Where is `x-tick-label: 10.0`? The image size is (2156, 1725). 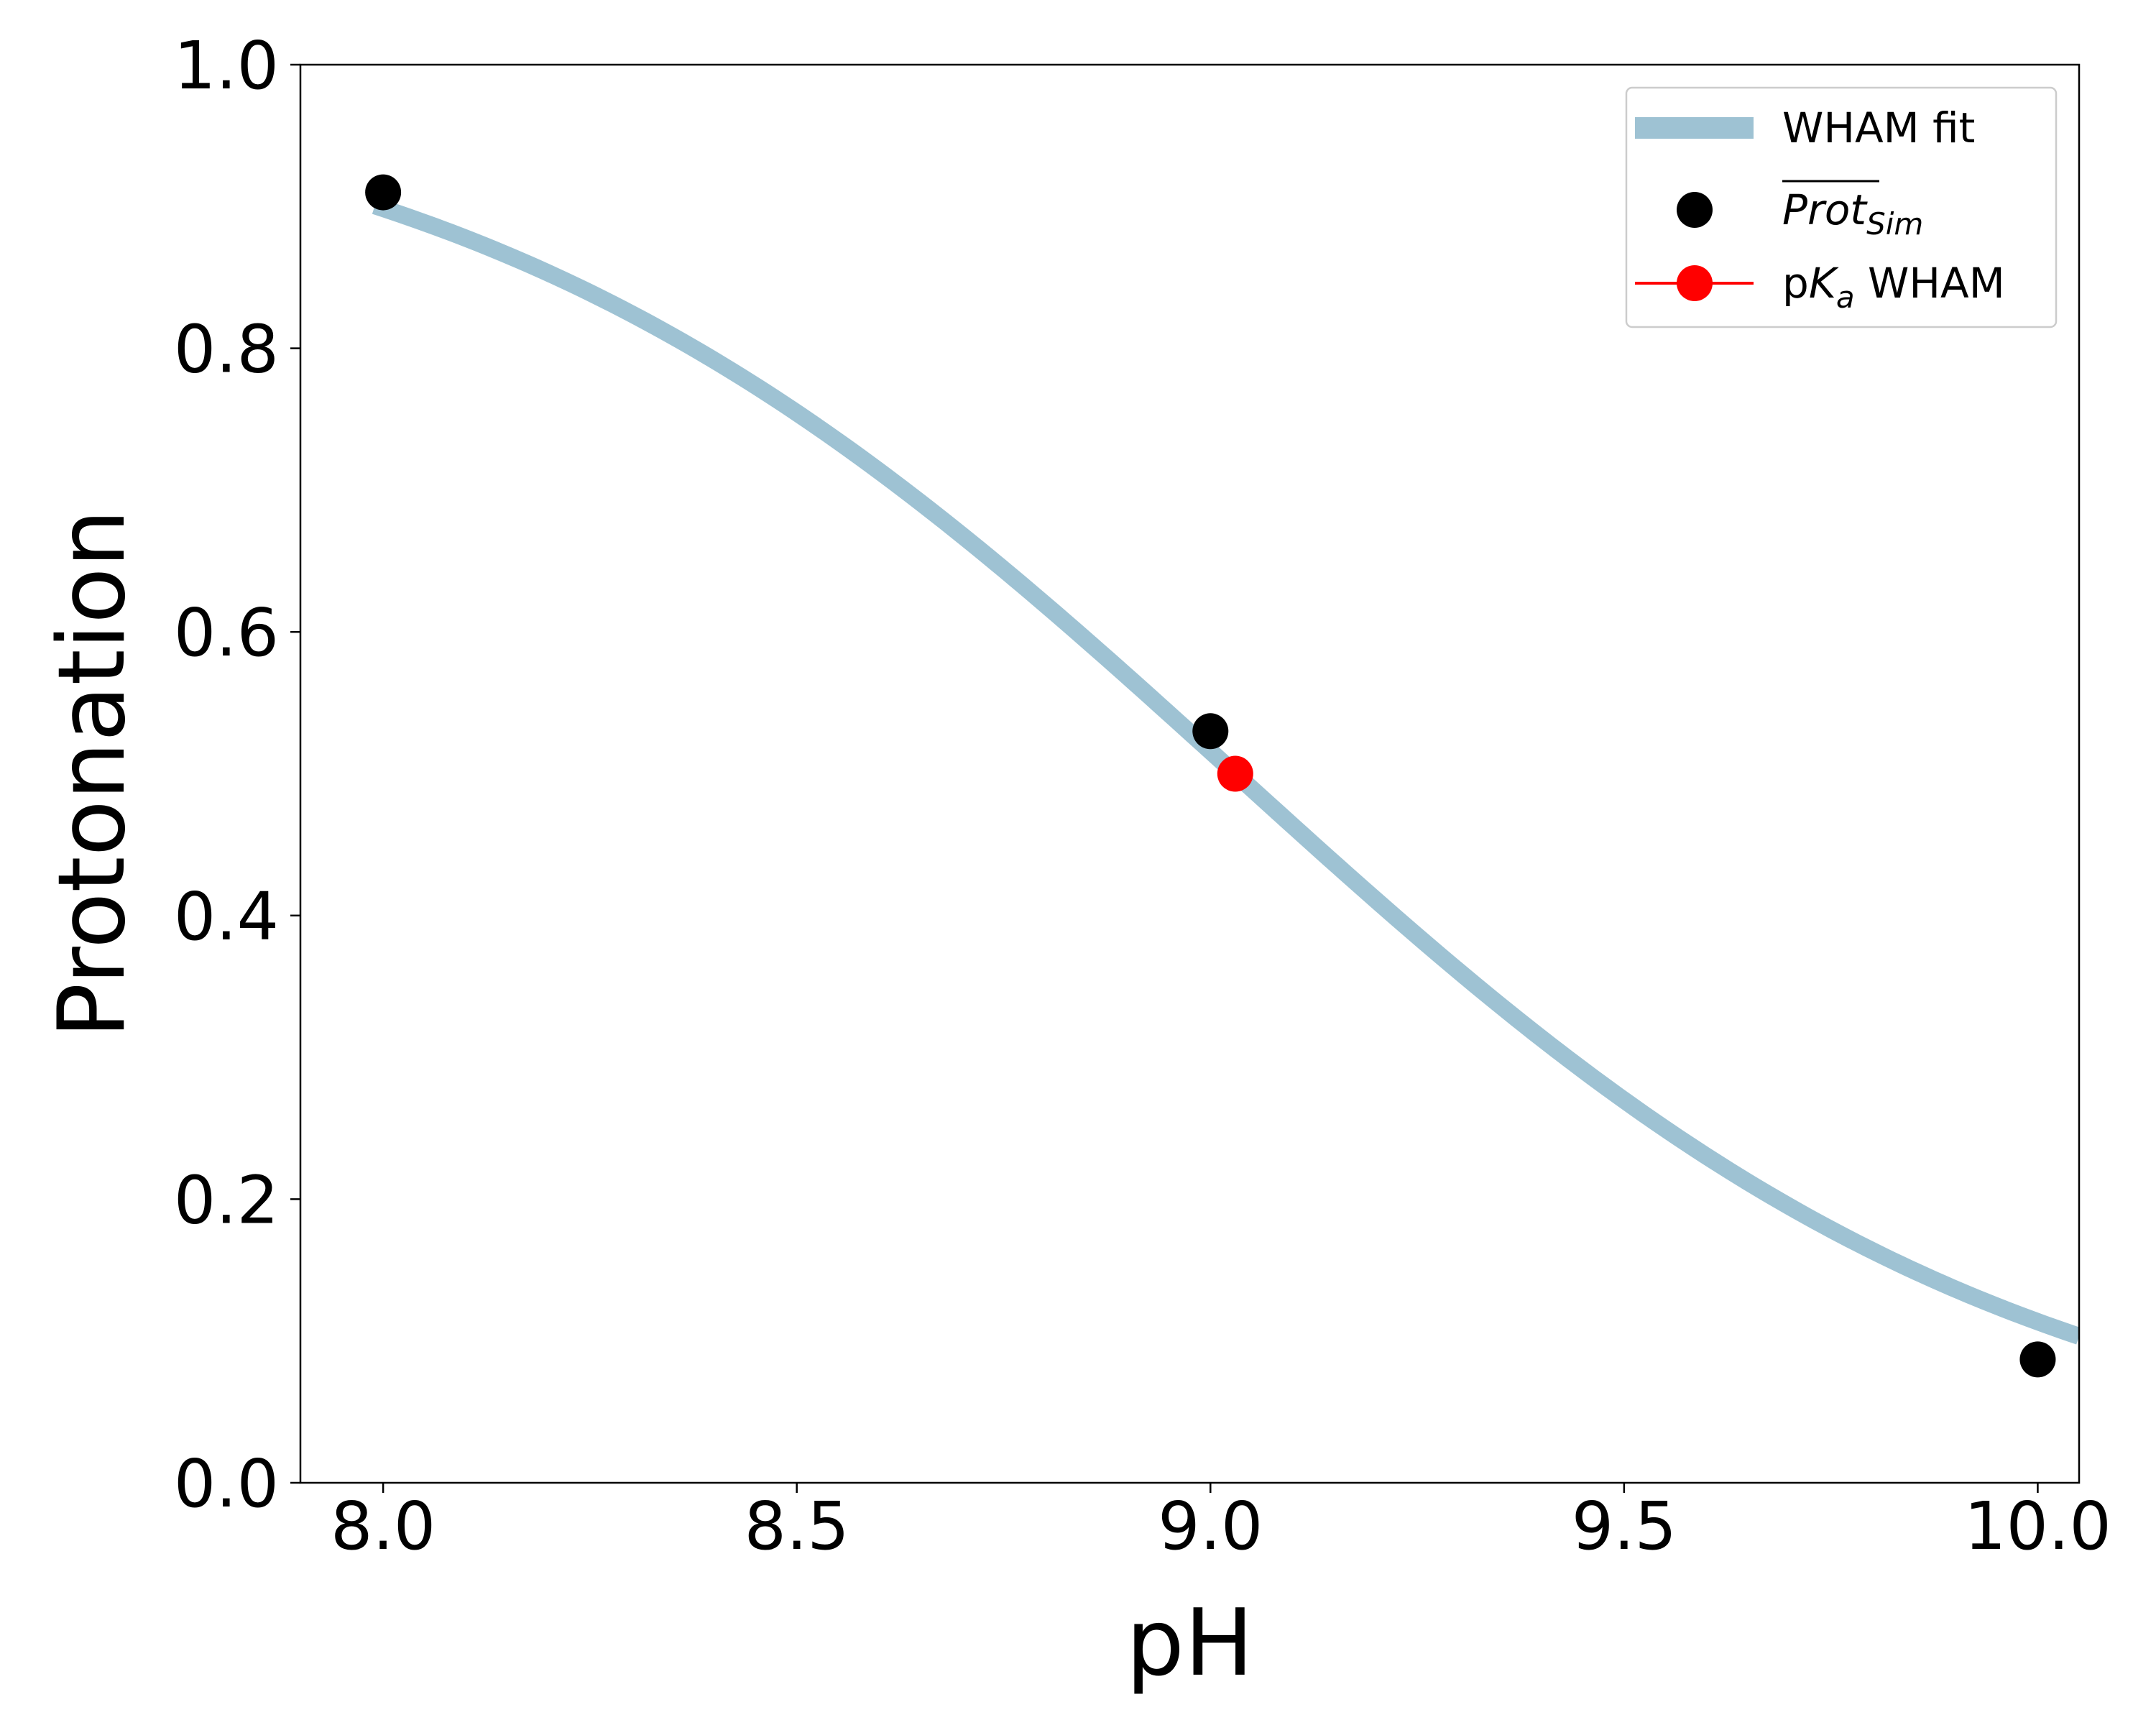
x-tick-label: 10.0 is located at coordinates (2038, 1526).